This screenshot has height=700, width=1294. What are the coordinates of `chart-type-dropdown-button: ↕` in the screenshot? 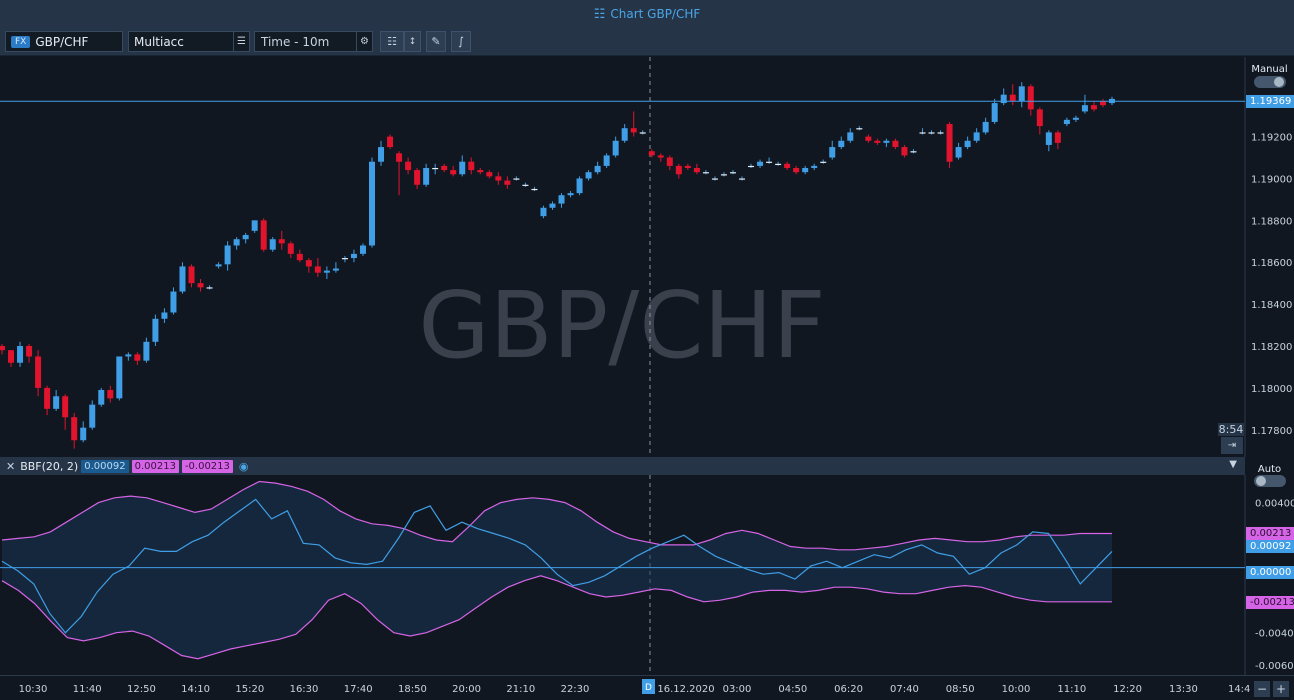 It's located at (412, 41).